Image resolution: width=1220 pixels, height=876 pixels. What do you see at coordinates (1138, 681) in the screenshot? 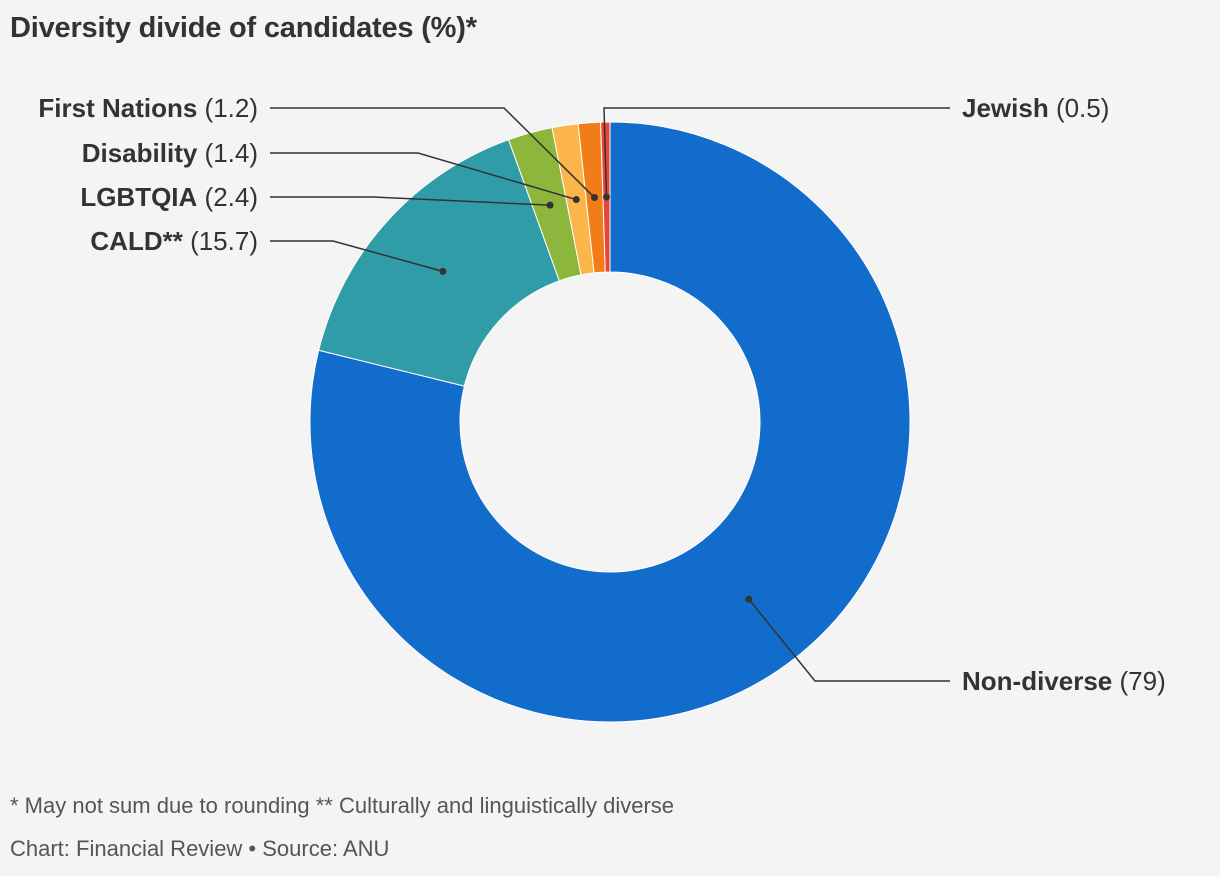
I see `label-value-non-diverse: (79)` at bounding box center [1138, 681].